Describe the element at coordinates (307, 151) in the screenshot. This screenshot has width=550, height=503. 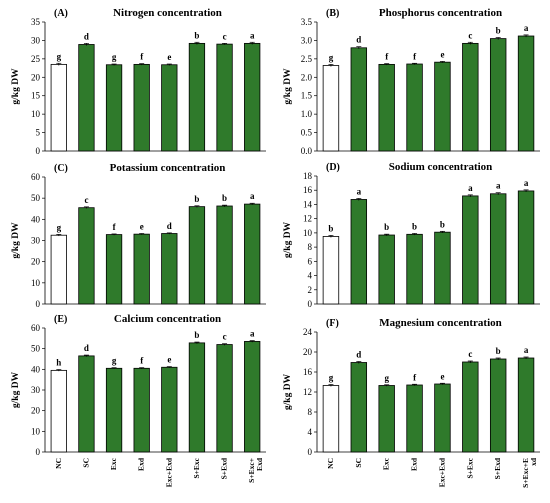
I see `y-tick-label: 0.0` at that location.